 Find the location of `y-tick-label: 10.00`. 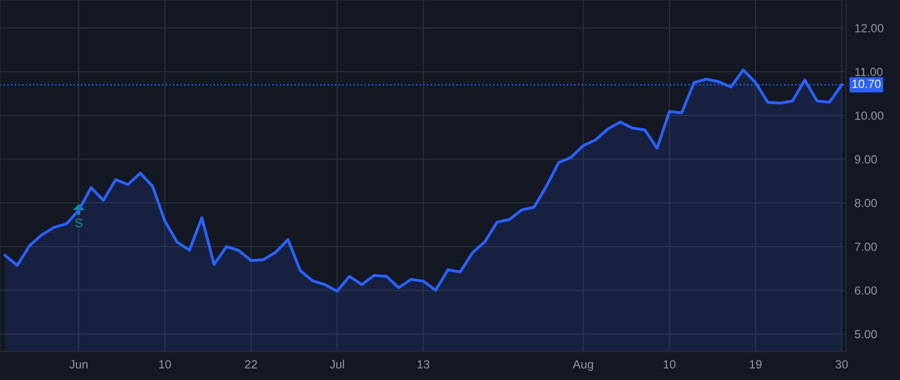

y-tick-label: 10.00 is located at coordinates (869, 115).